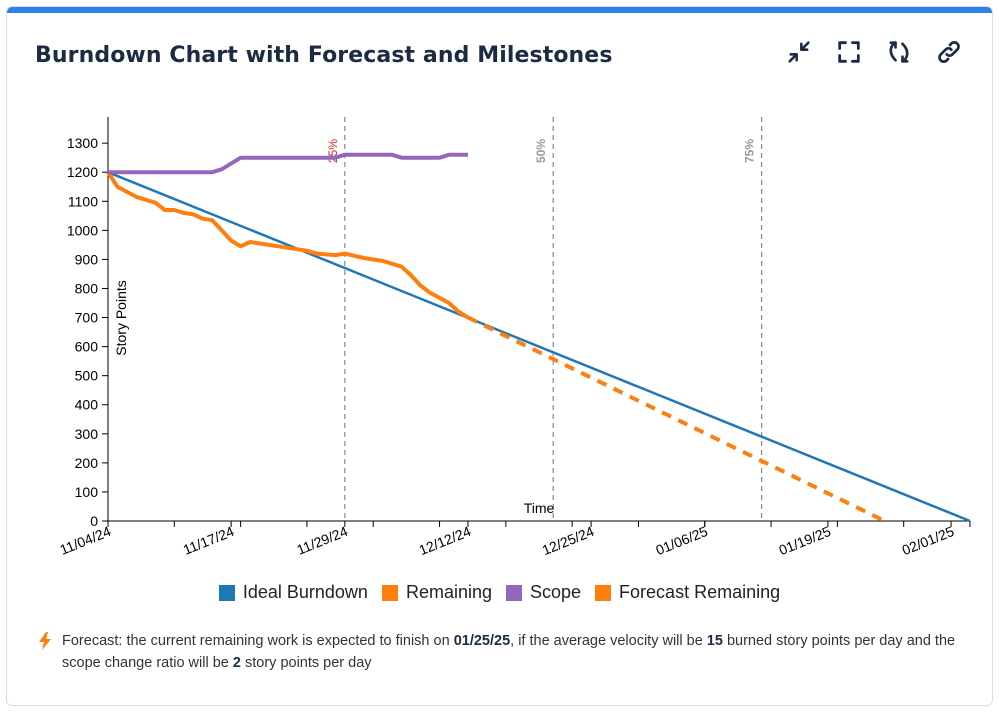 This screenshot has width=999, height=712. What do you see at coordinates (799, 52) in the screenshot?
I see `collapse-icon` at bounding box center [799, 52].